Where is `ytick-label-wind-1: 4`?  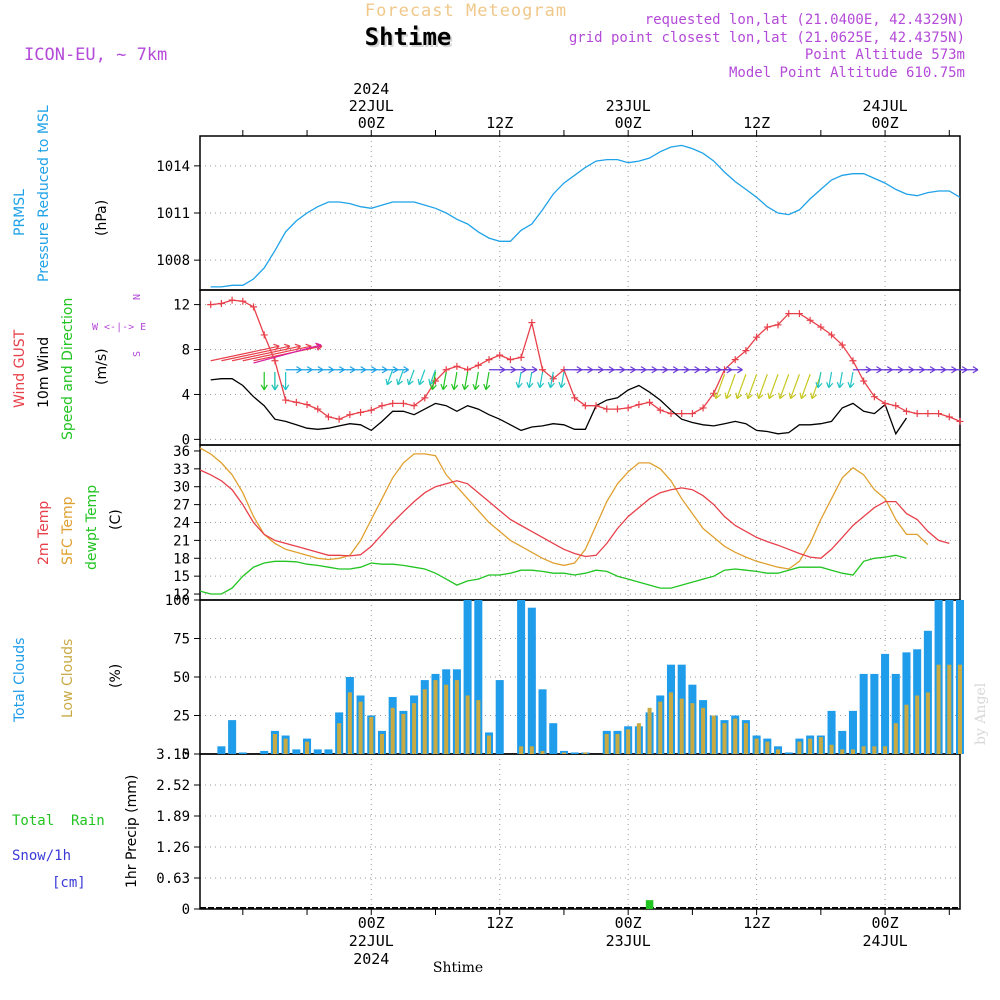
ytick-label-wind-1: 4 is located at coordinates (186, 395).